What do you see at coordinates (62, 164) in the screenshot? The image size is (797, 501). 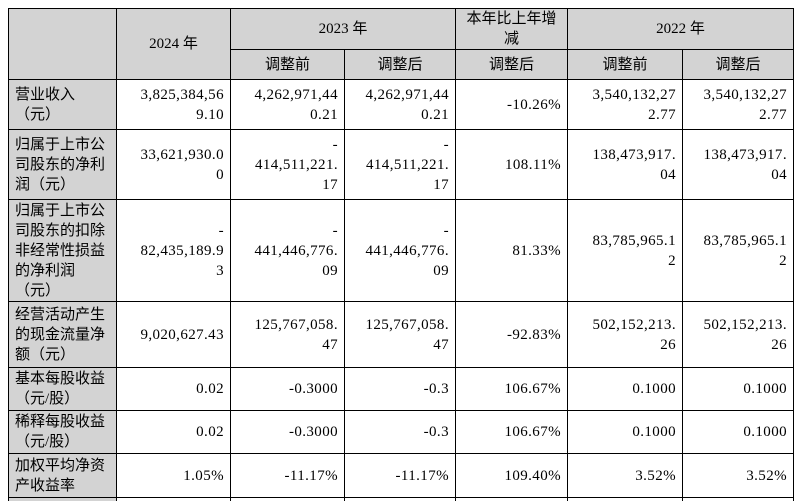 I see `row-label: 归属于上市公 司股东的净利 润（元）` at bounding box center [62, 164].